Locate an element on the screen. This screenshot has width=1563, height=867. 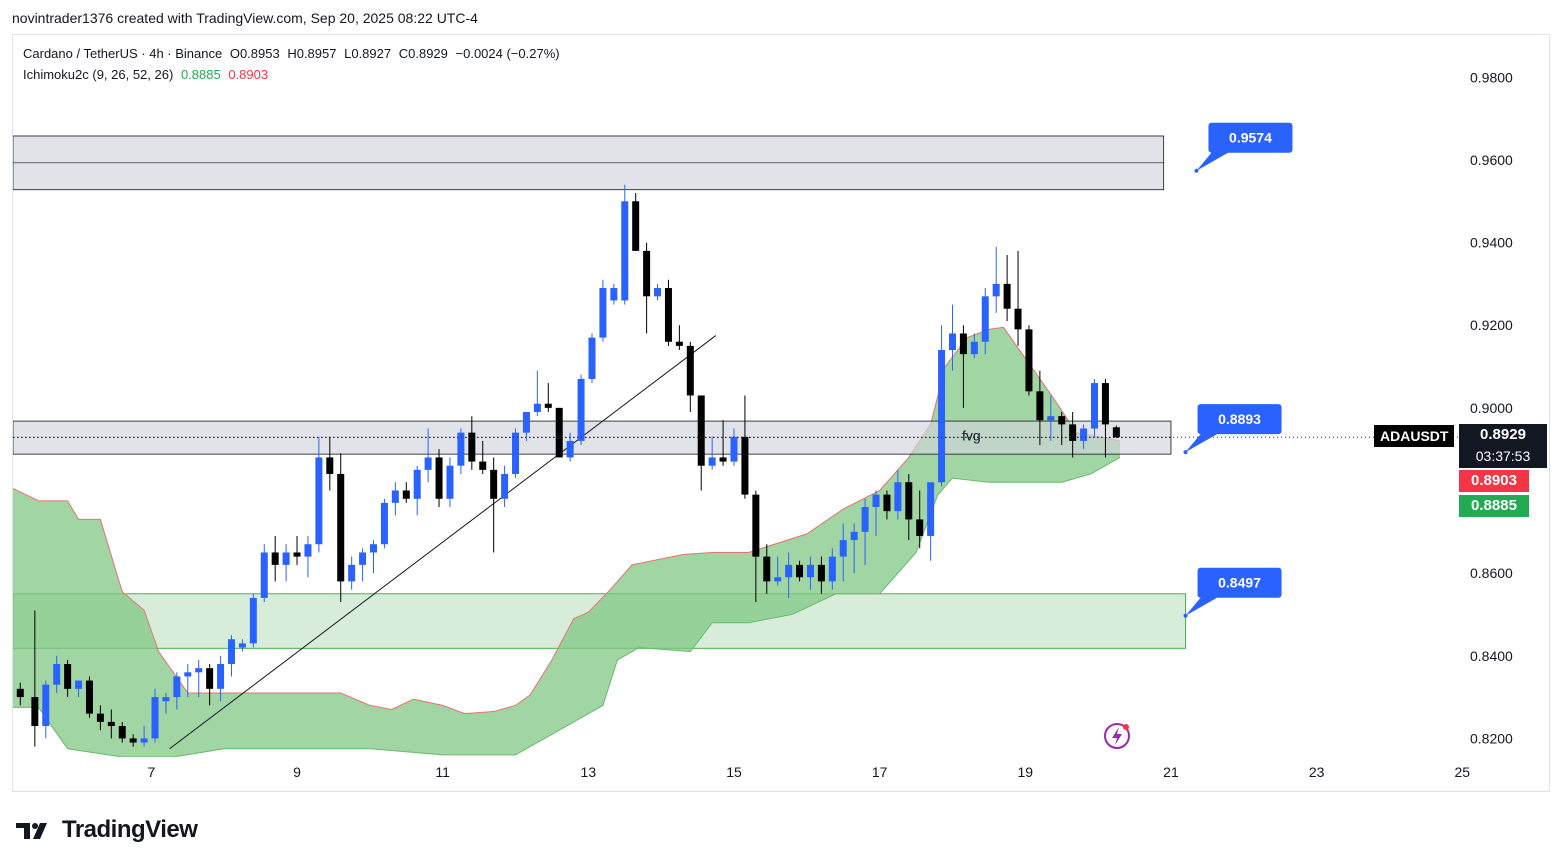
alert-dot-icon is located at coordinates (1126, 727).